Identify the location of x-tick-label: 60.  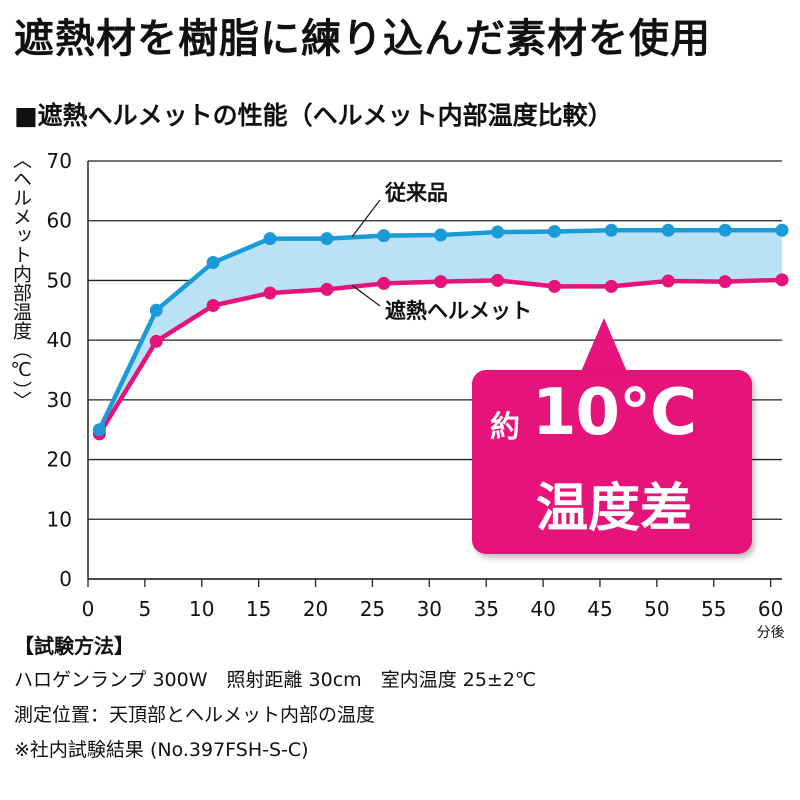
(770, 609).